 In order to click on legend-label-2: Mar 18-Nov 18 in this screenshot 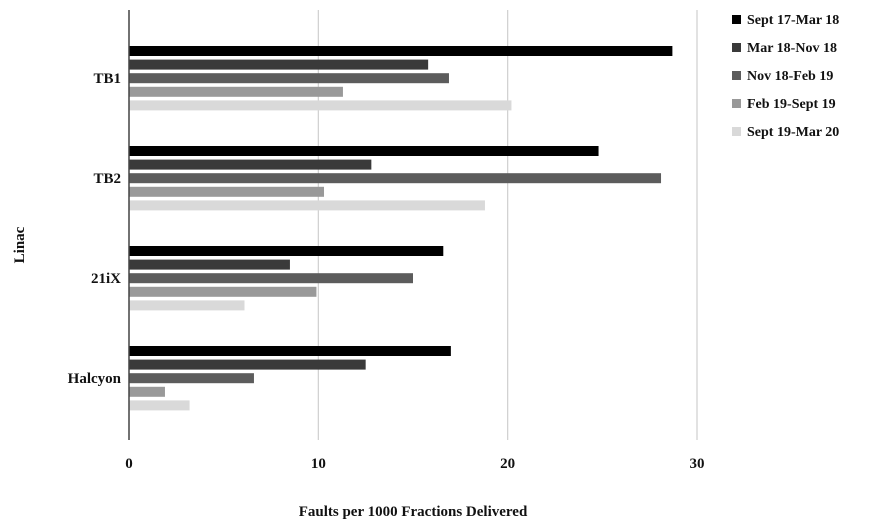, I will do `click(792, 48)`.